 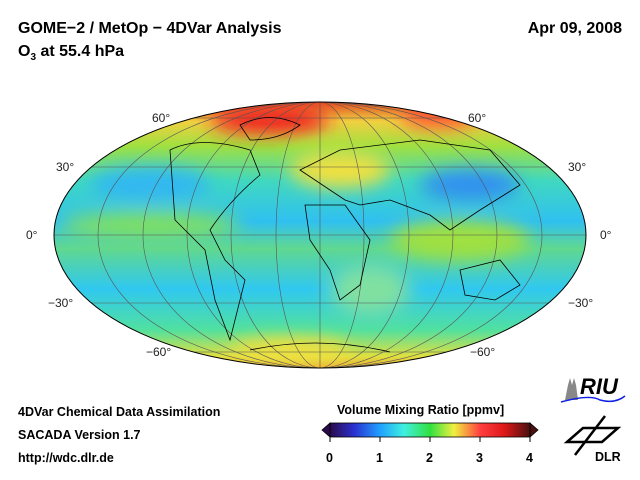 What do you see at coordinates (32, 235) in the screenshot?
I see `lat-label-eq-left: 0°` at bounding box center [32, 235].